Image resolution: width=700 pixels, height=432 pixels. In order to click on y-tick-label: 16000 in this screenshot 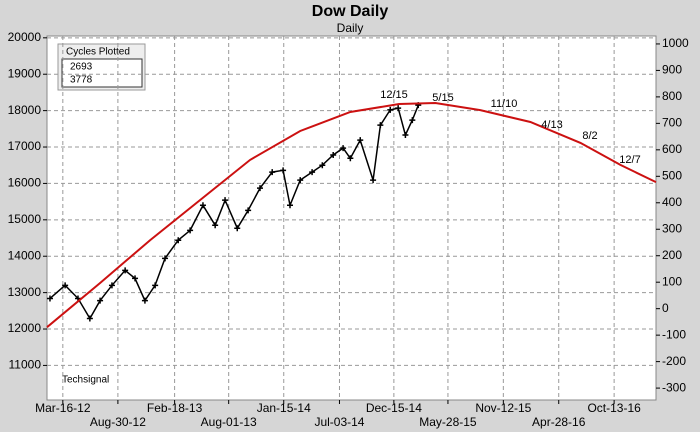, I will do `click(25, 183)`.